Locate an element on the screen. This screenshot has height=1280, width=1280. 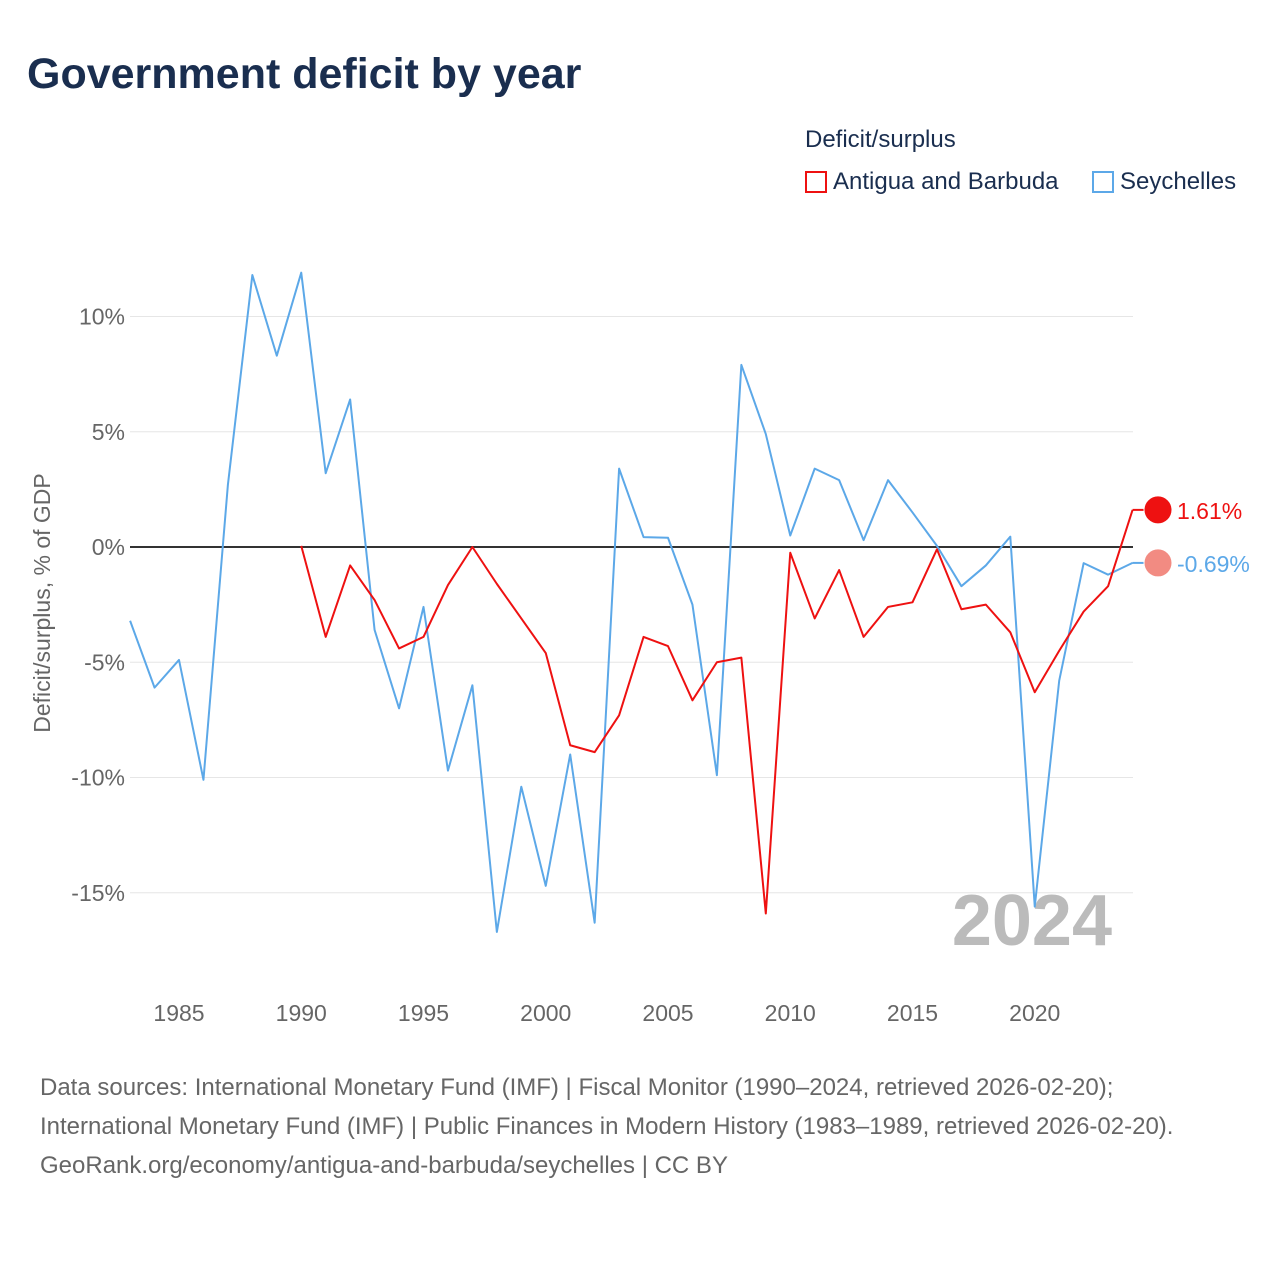
y-tick-label: -10% is located at coordinates (98, 778).